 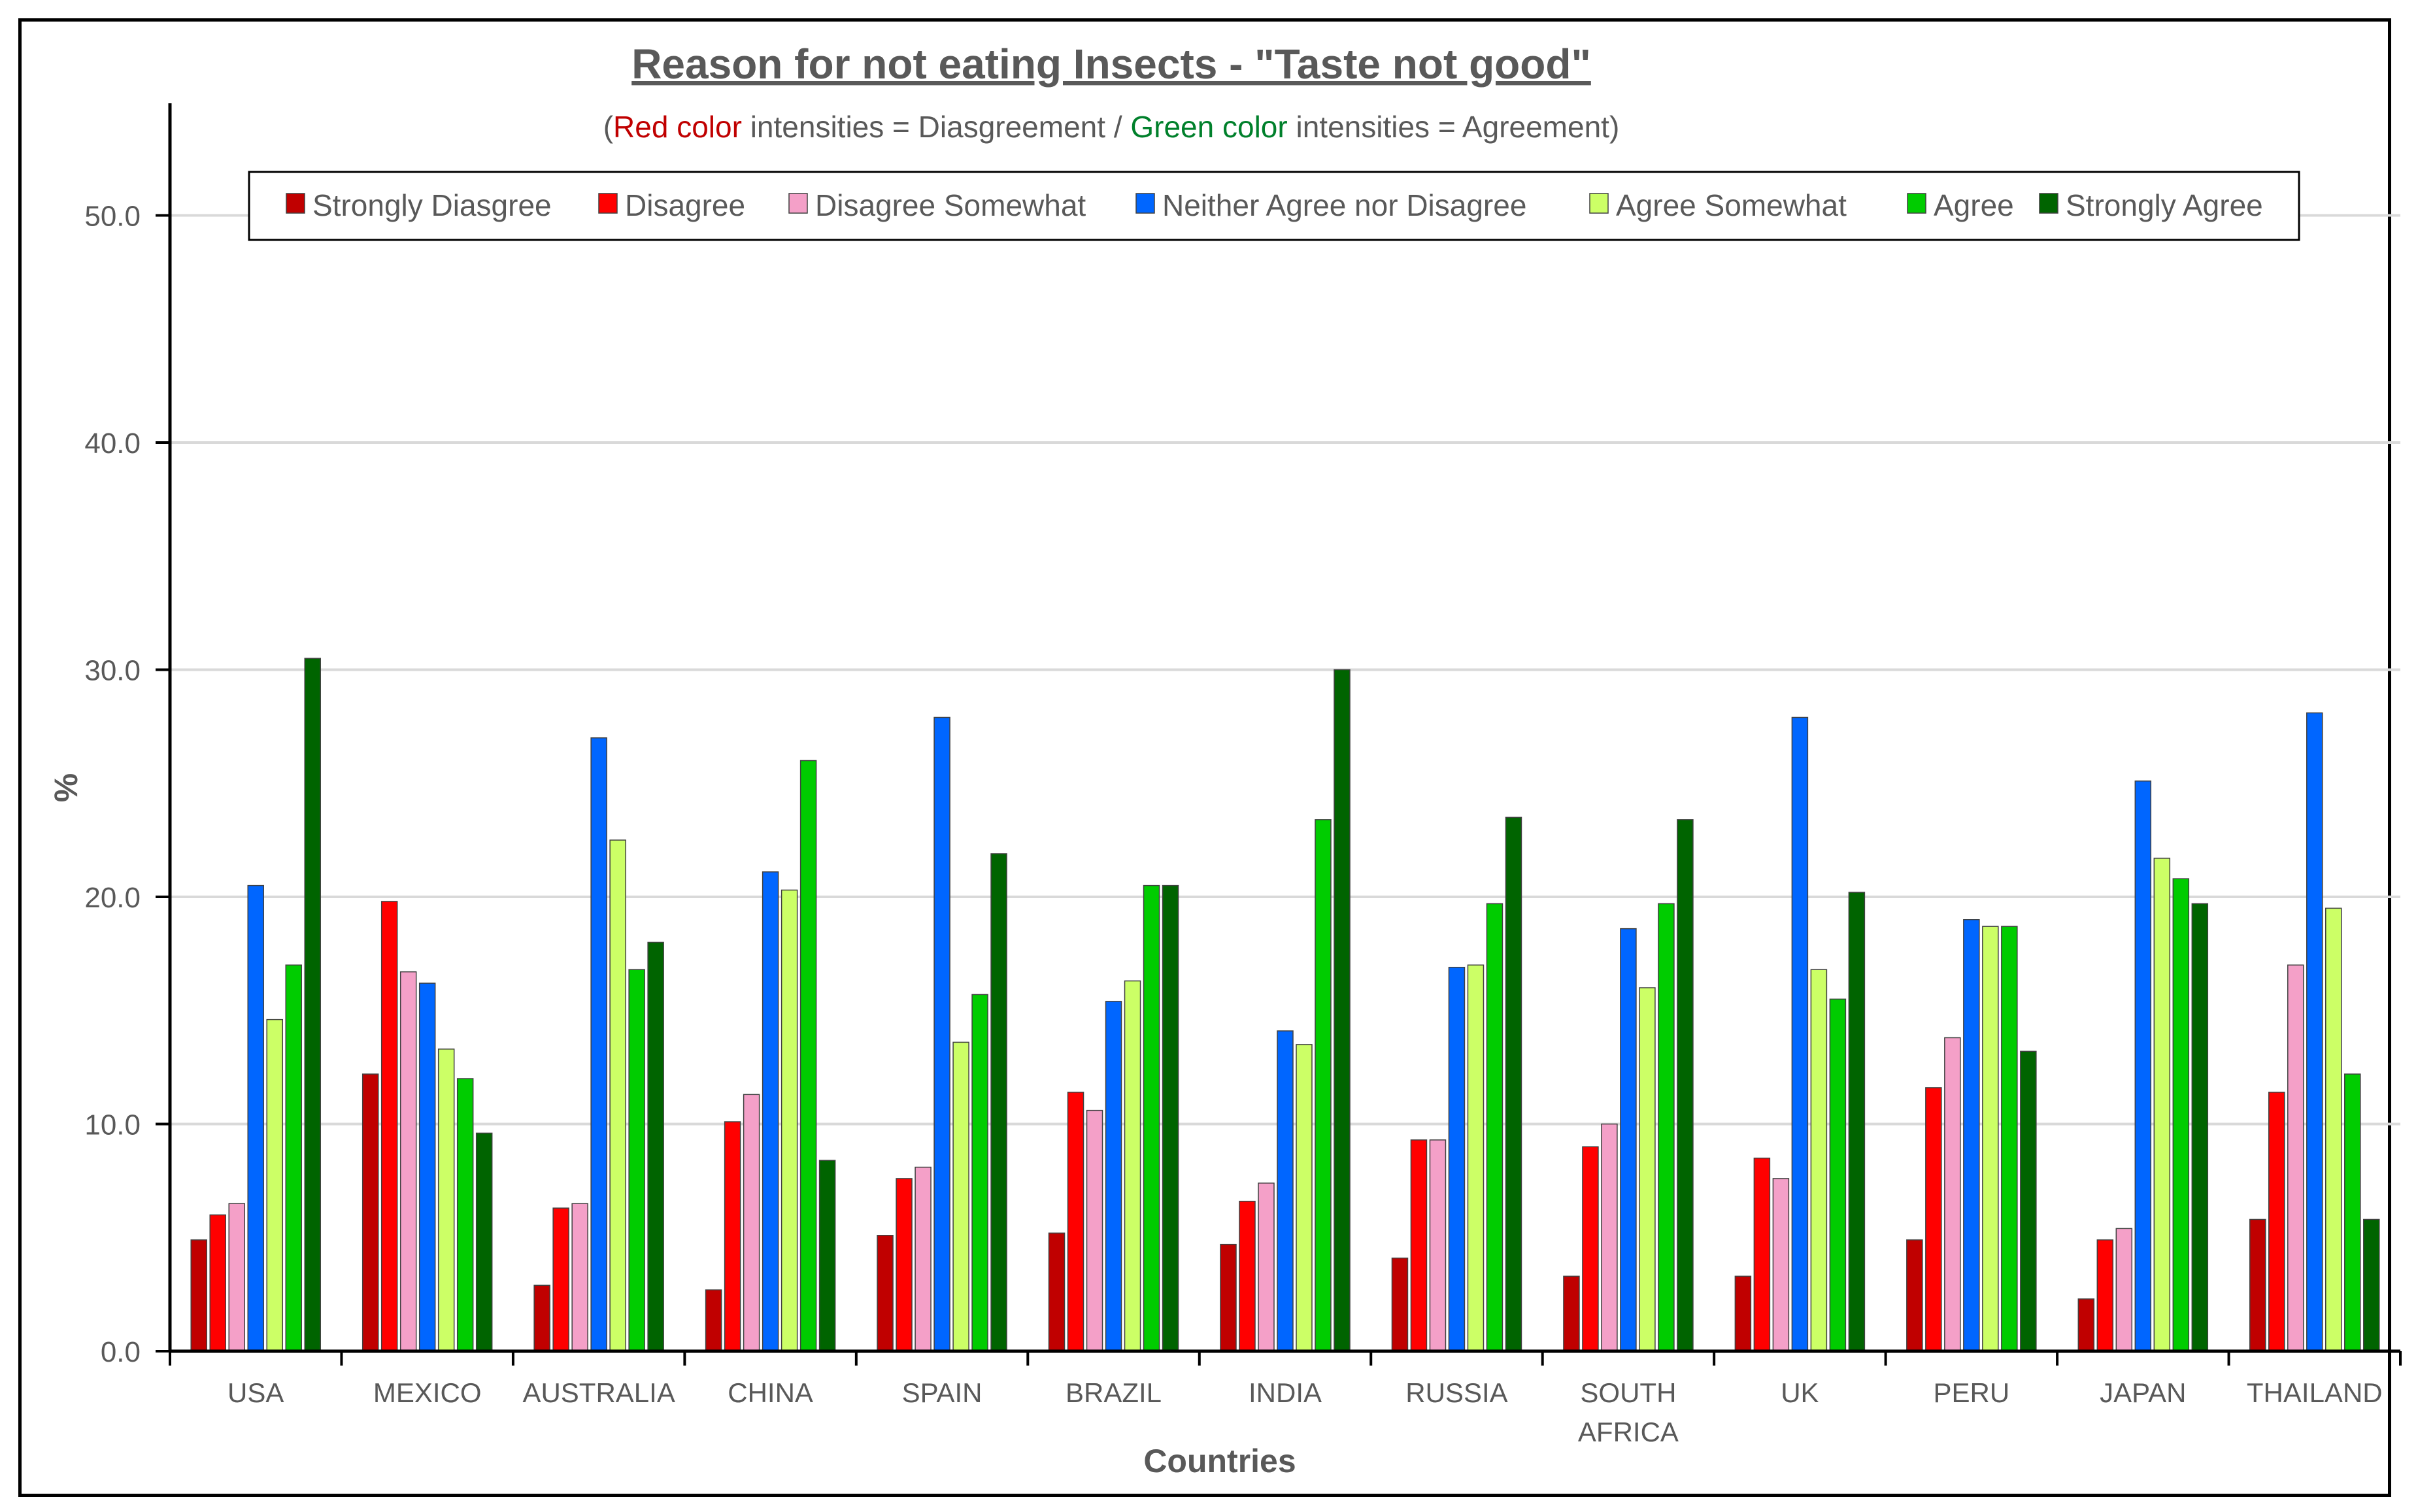 I want to click on y-axis-ticks: 0.0 10.0 20.0 30.0 40.0 50.0, so click(x=113, y=785).